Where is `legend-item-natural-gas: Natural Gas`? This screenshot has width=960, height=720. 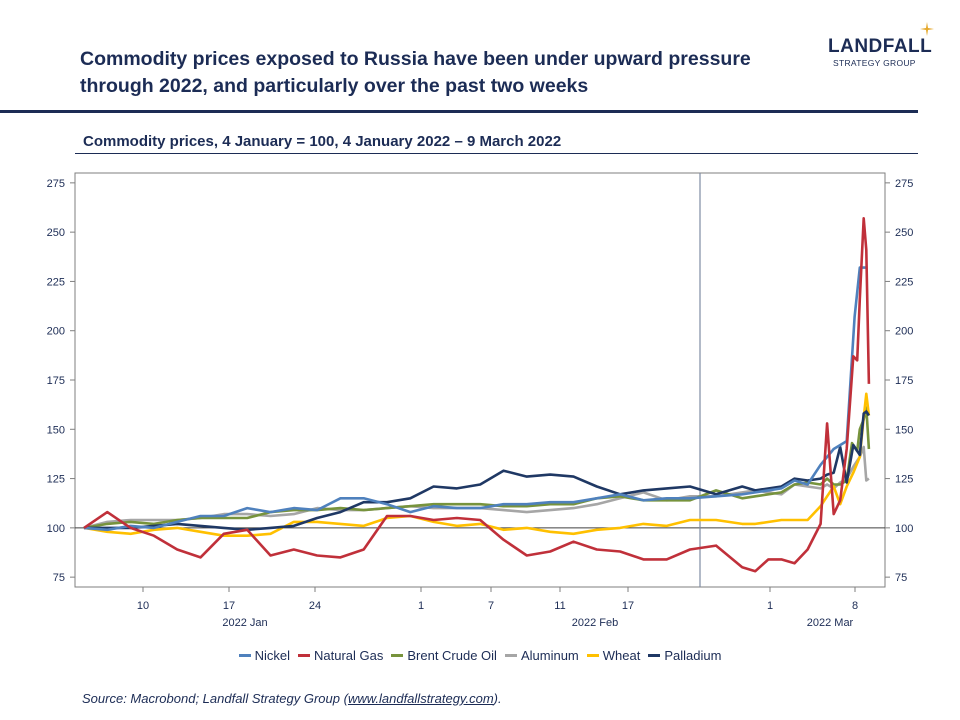 legend-item-natural-gas: Natural Gas is located at coordinates (340, 655).